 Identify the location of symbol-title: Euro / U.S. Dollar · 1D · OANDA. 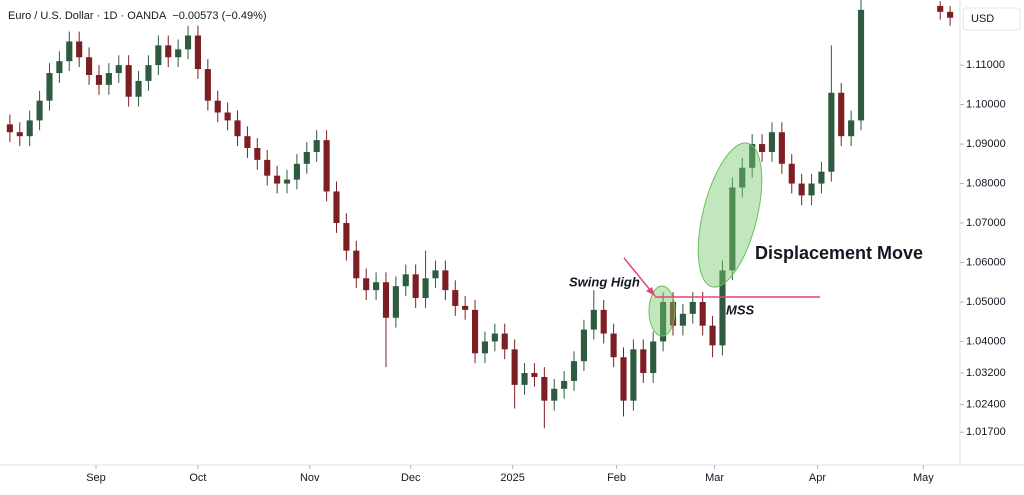
(87, 16).